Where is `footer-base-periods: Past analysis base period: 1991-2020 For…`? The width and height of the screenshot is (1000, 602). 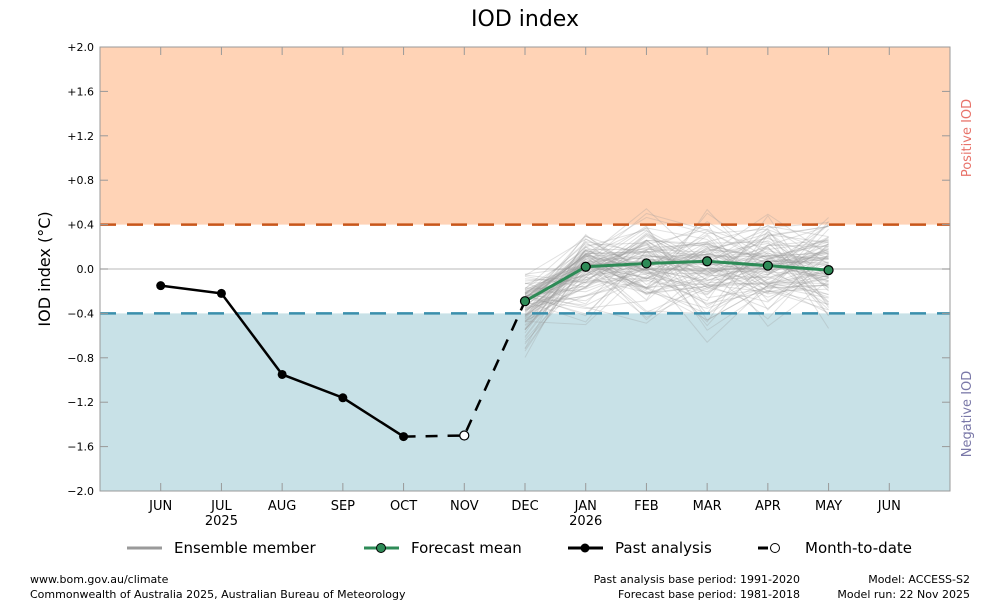 footer-base-periods: Past analysis base period: 1991-2020 For… is located at coordinates (697, 587).